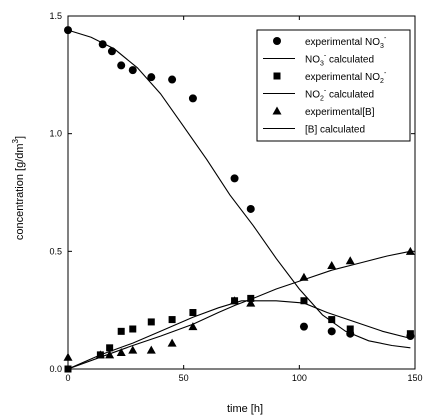 The image size is (427, 419). Describe the element at coordinates (20, 191) in the screenshot. I see `y-axis-label-main: concentration [g/dm` at that location.